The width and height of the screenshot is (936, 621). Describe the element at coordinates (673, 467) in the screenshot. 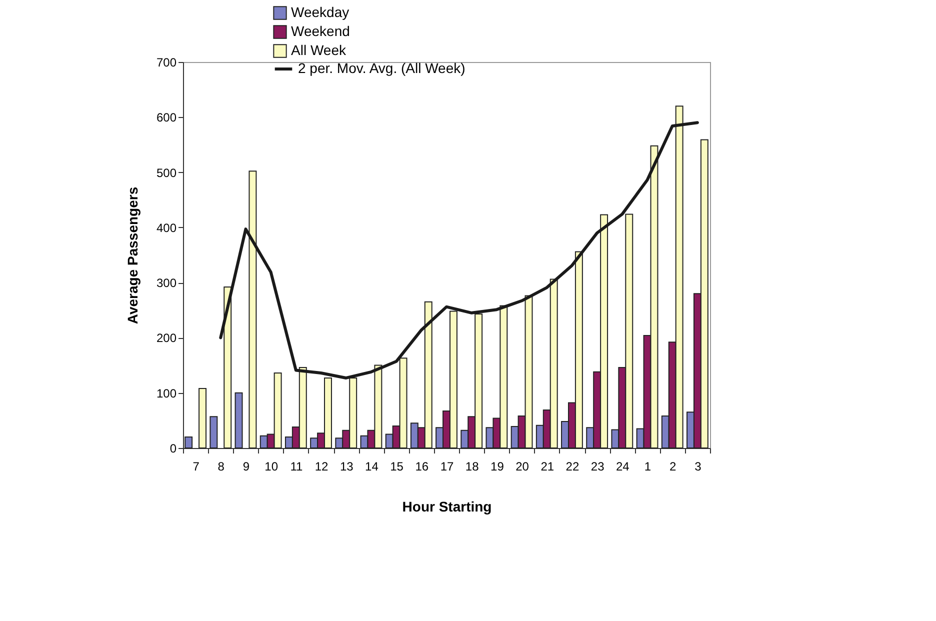

I see `x-tick-label: 2` at that location.